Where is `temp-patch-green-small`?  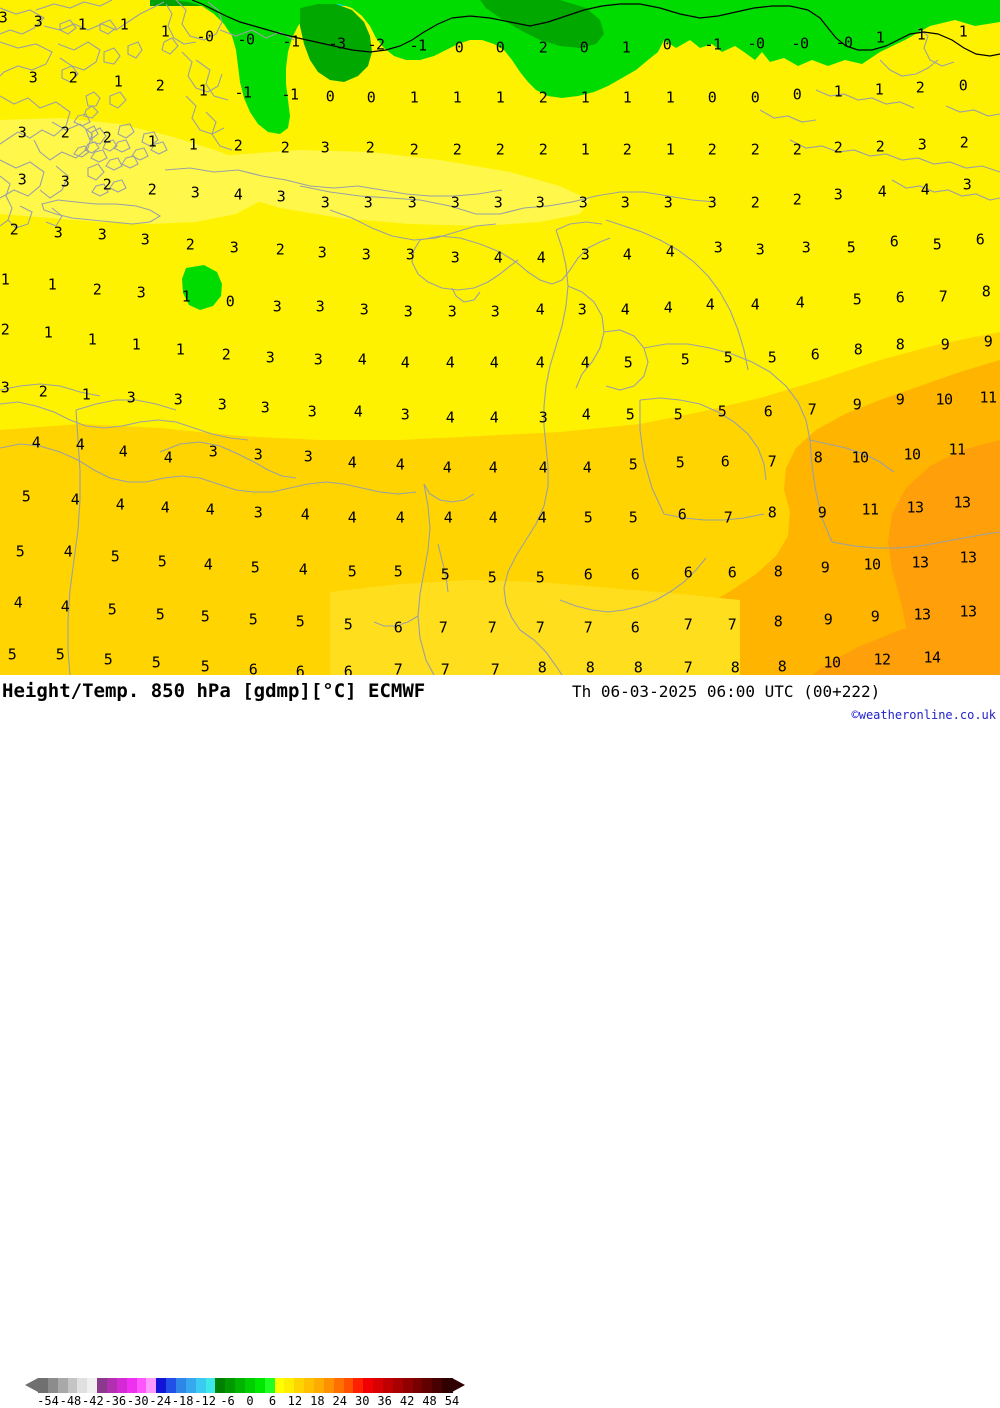 temp-patch-green-small is located at coordinates (202, 287).